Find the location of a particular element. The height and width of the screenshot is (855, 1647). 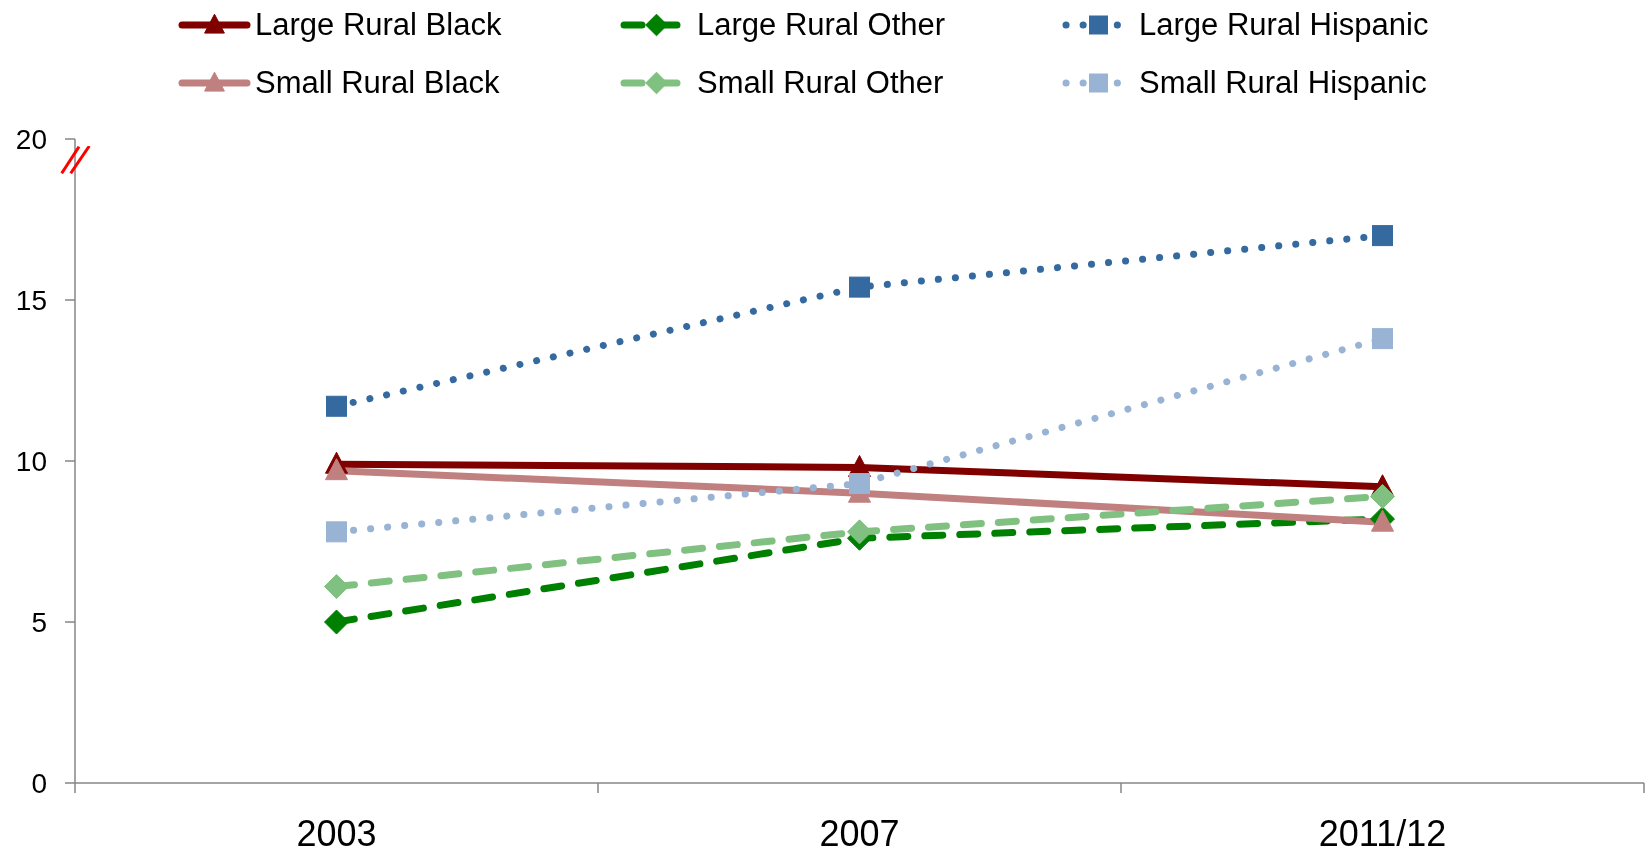

legend-label: Small Rural Hispanic is located at coordinates (1283, 83).